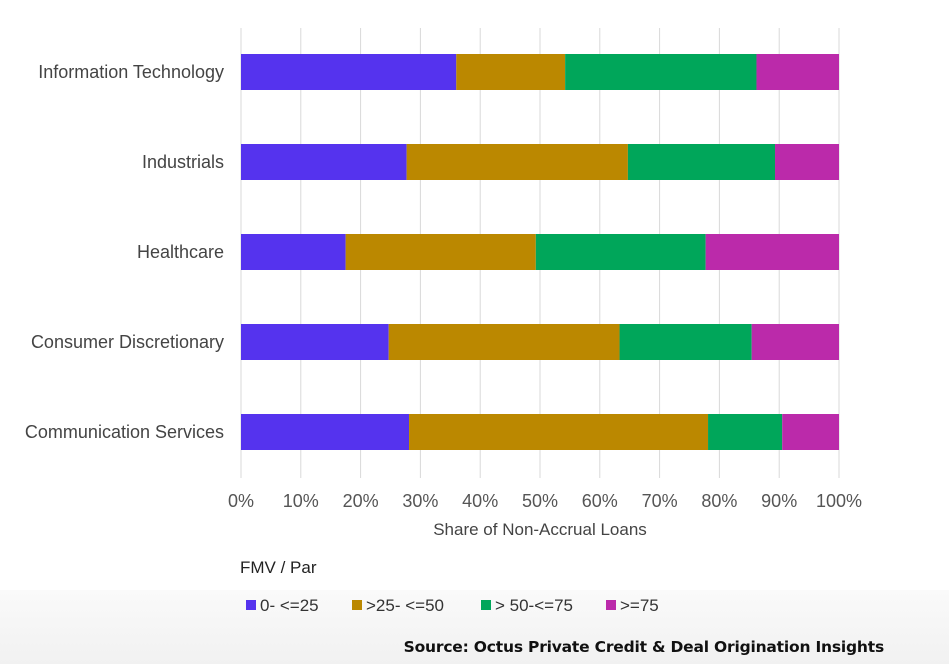  I want to click on legend-label: > 50-<=75, so click(534, 605).